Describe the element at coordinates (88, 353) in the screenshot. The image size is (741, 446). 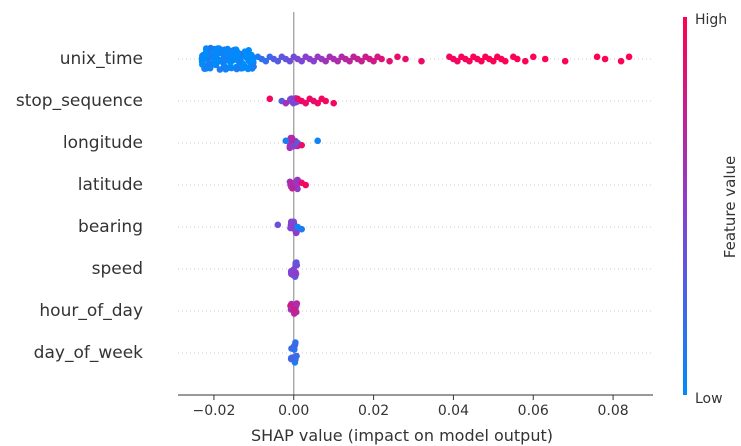
I see `feature-label: day_of_week` at that location.